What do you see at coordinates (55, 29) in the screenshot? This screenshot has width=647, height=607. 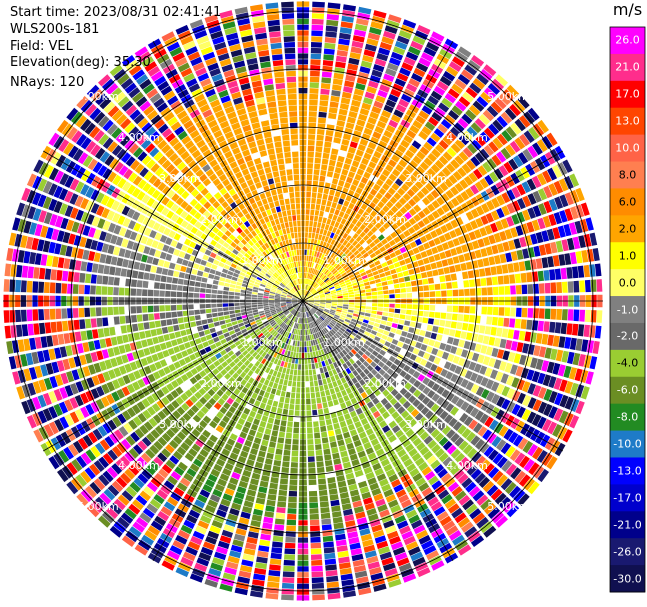 I see `instrument-name: WLS200s-181` at bounding box center [55, 29].